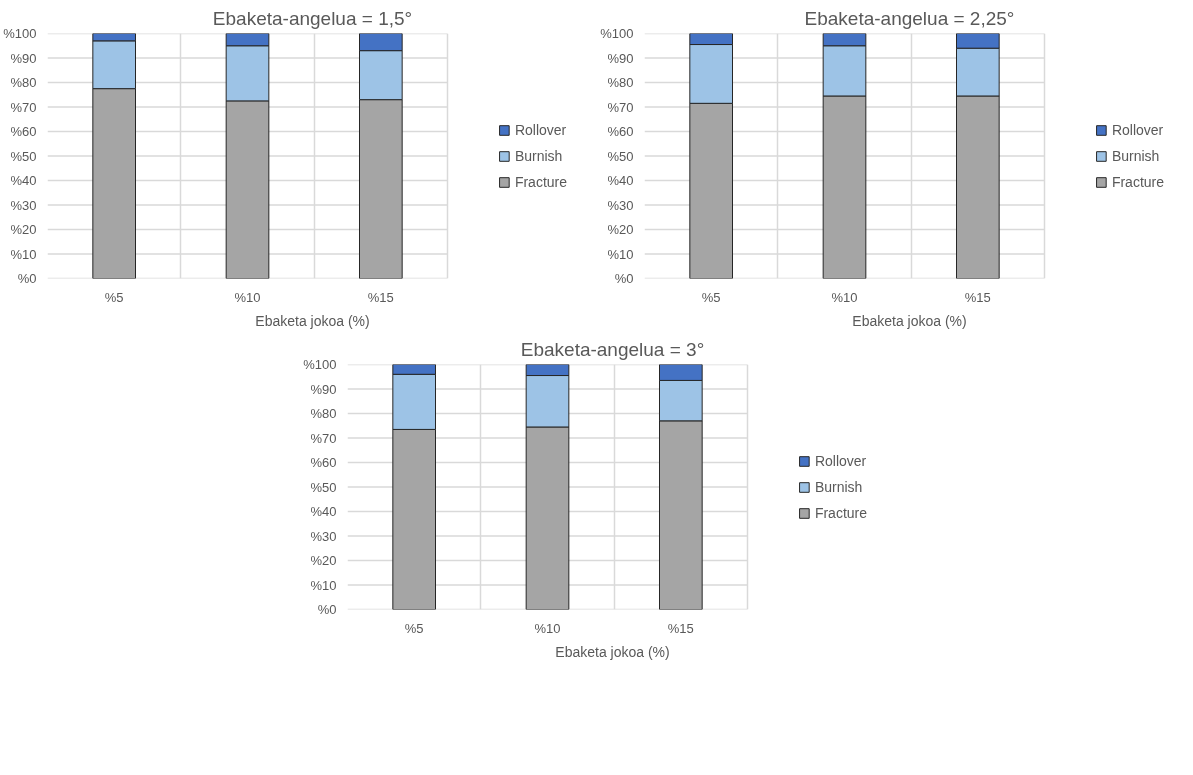  I want to click on chart-title: Ebaketa-angelua = 1,5°, so click(312, 18).